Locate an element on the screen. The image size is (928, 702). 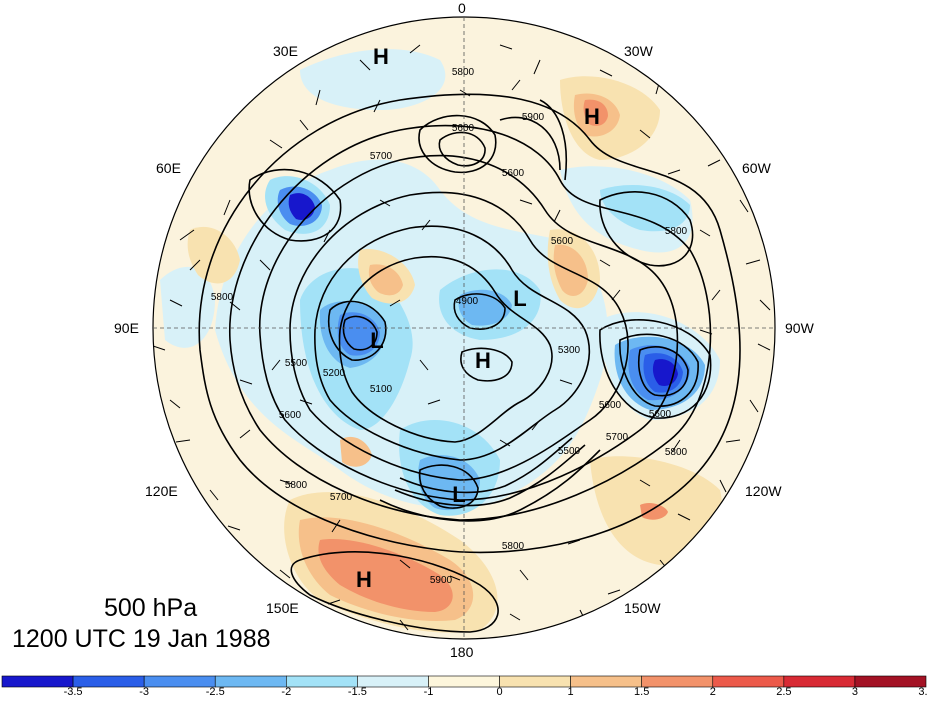
colorbar-tick-label: 1.5 is located at coordinates (642, 692).